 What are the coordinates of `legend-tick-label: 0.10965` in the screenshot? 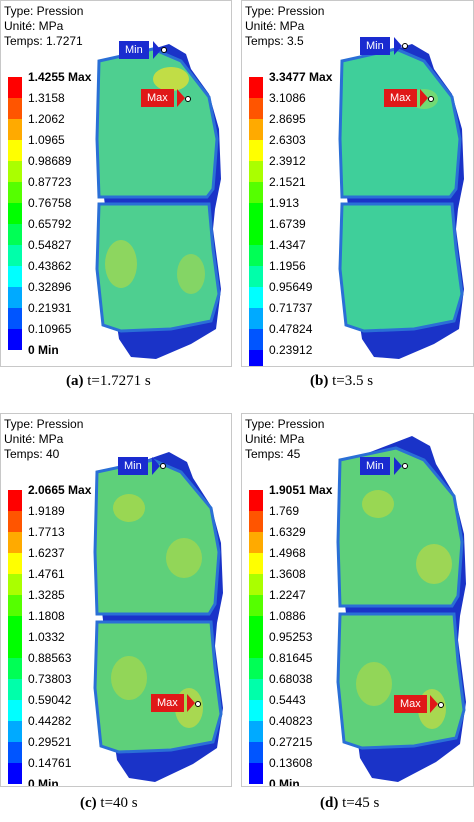 It's located at (50, 329).